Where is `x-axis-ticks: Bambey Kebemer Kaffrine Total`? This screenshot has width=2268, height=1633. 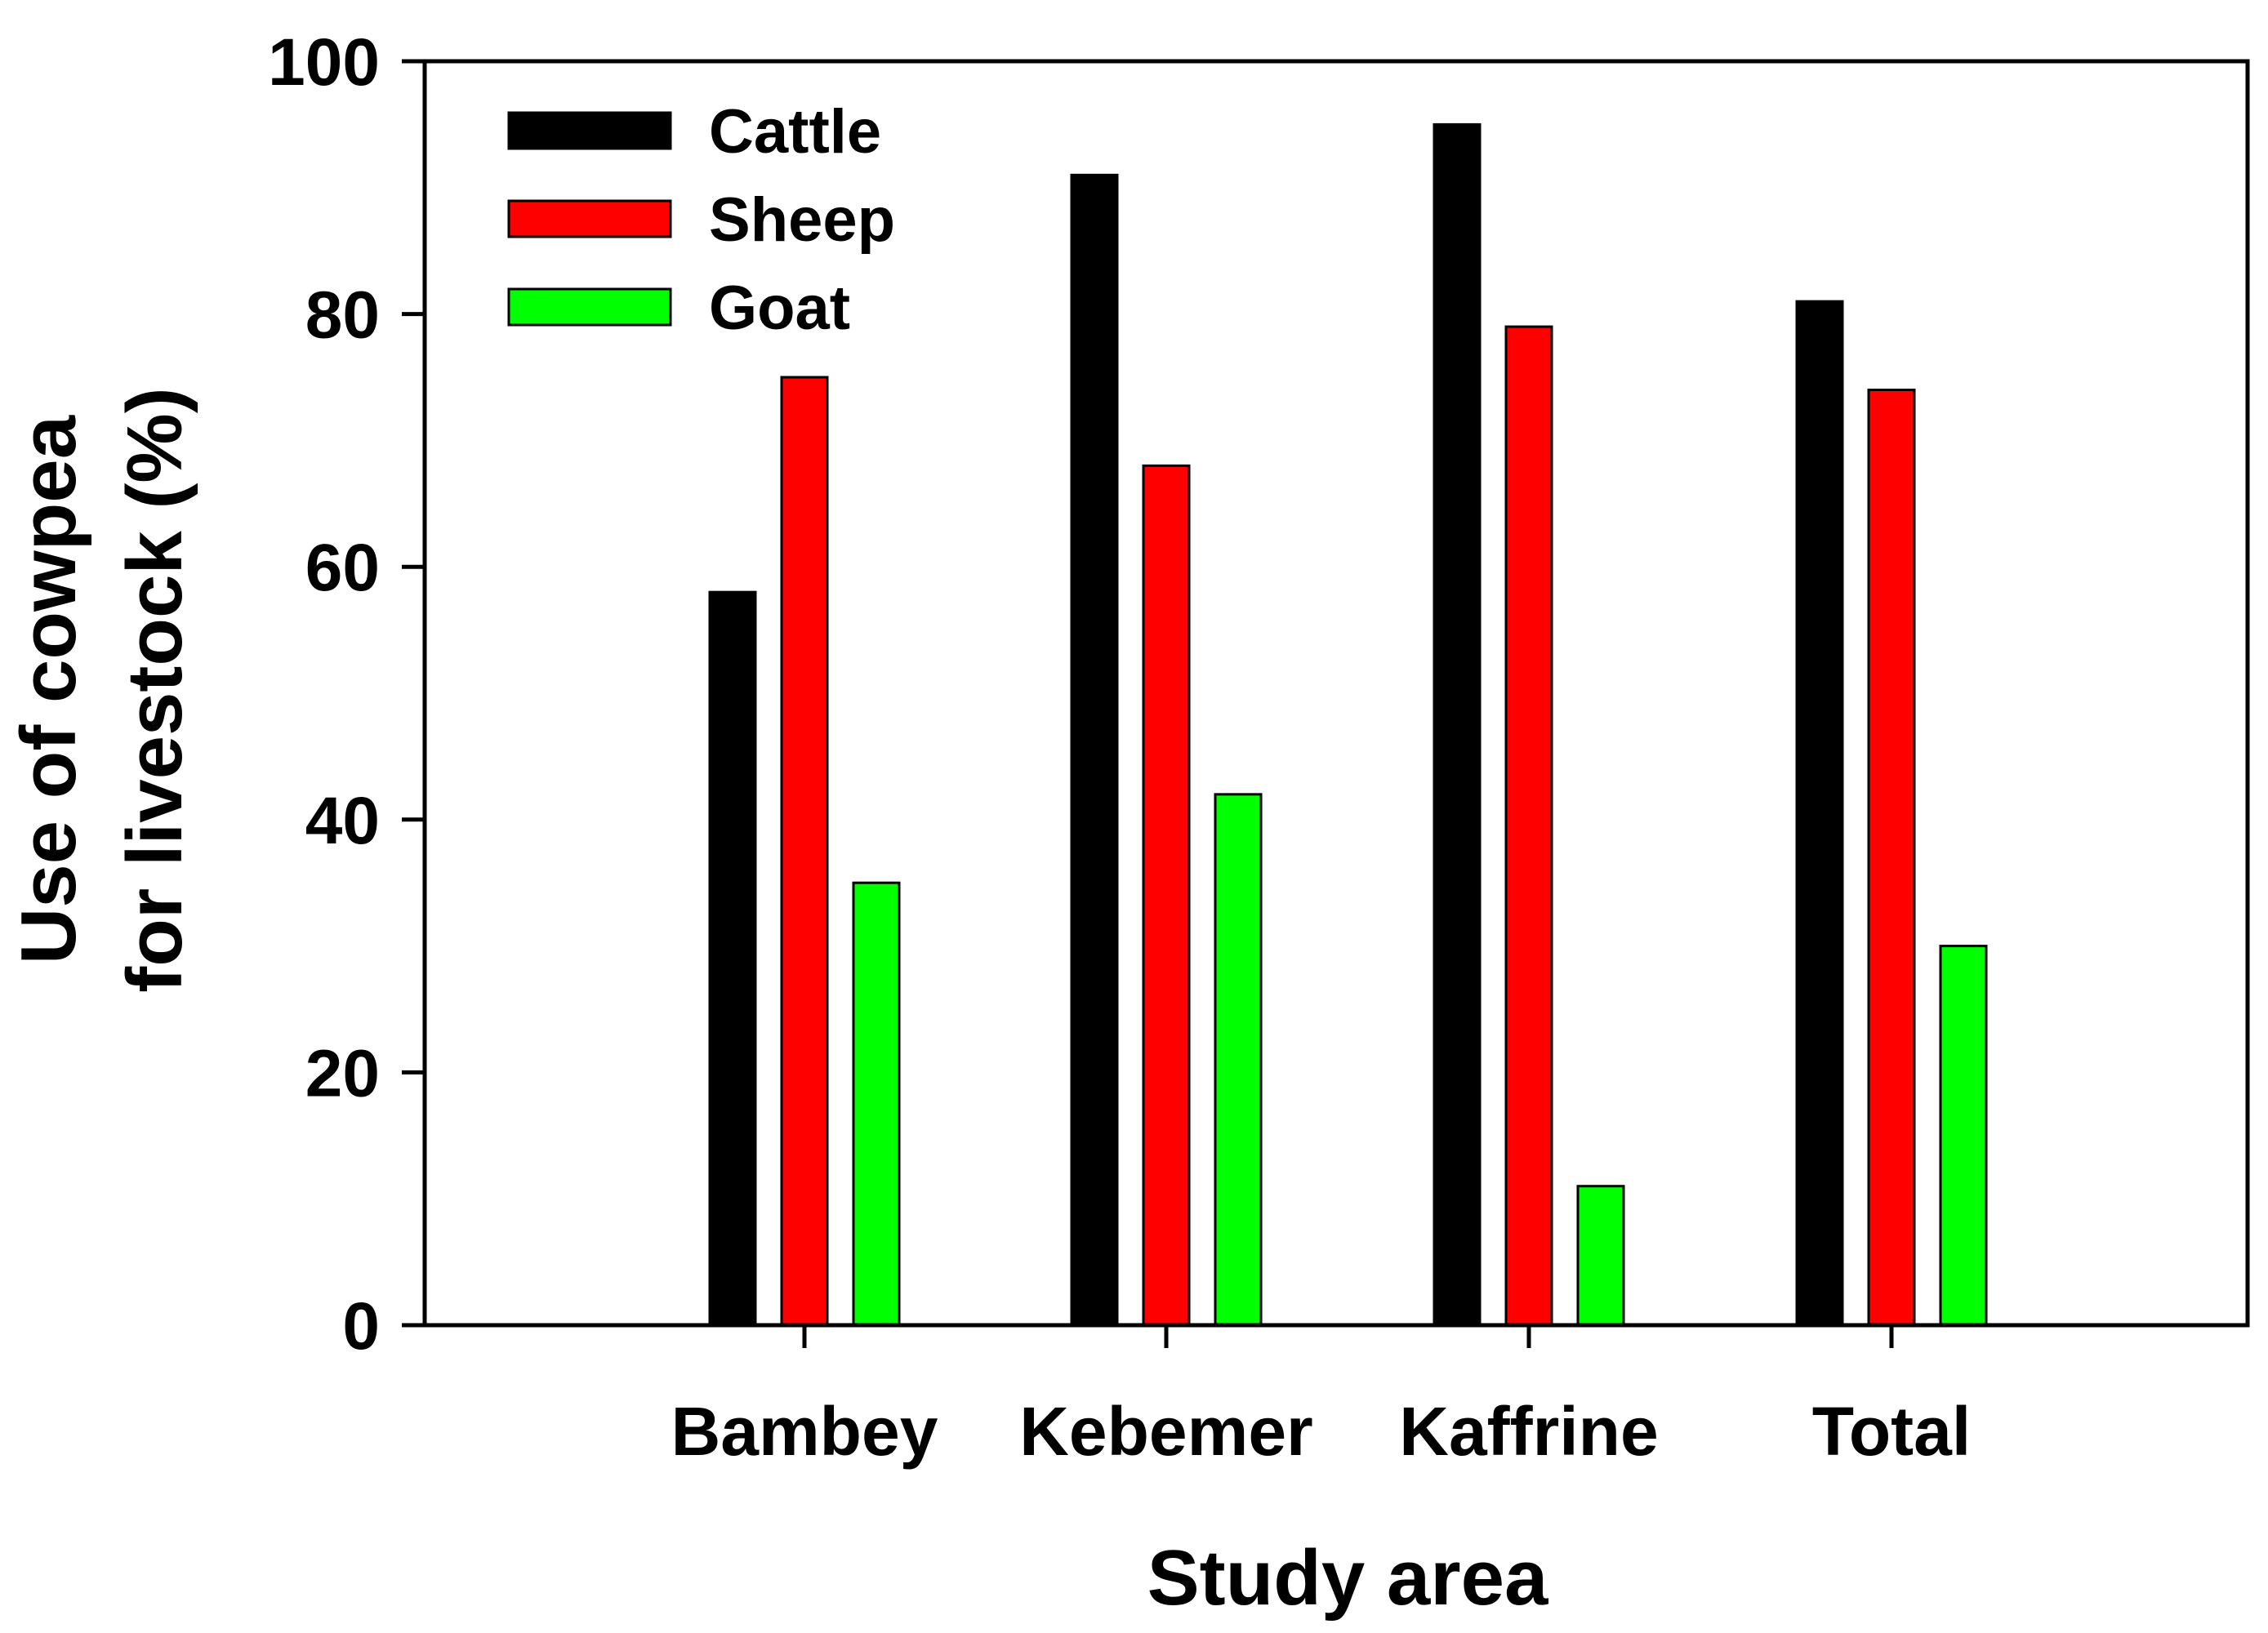
x-axis-ticks: Bambey Kebemer Kaffrine Total is located at coordinates (1321, 1397).